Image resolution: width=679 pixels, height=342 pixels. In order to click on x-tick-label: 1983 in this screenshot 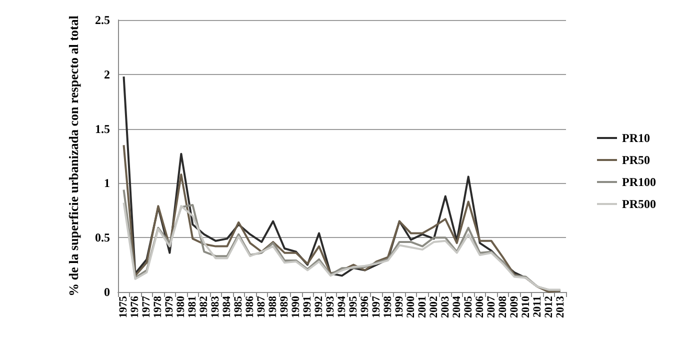, I will do `click(216, 307)`.